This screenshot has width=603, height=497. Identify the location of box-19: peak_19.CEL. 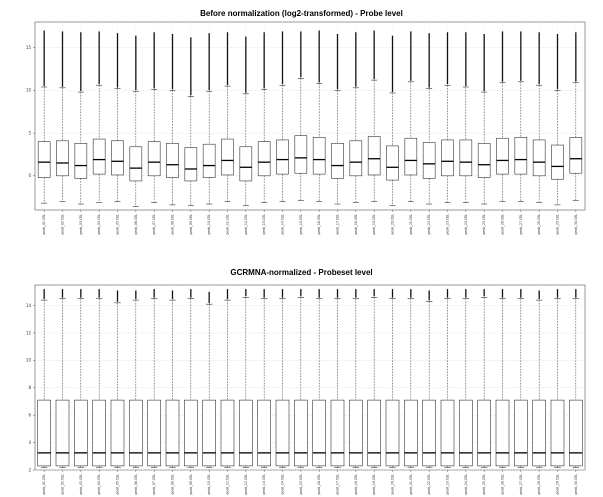
(374, 390).